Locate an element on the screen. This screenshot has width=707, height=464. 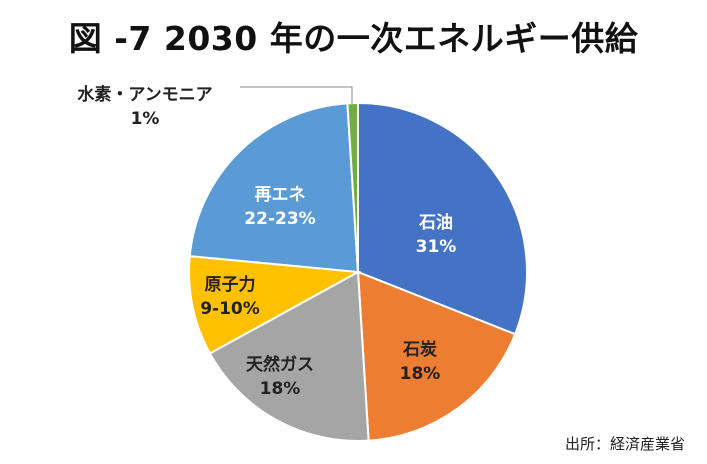
leader-line is located at coordinates (296, 95).